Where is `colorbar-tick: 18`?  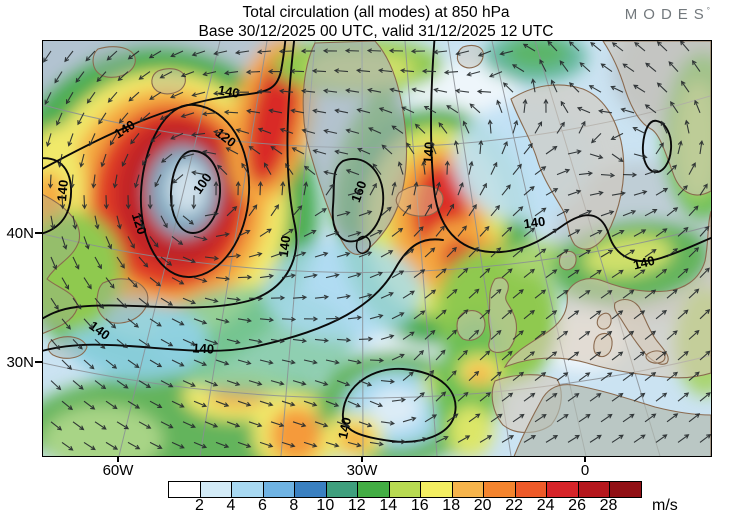
colorbar-tick: 18 is located at coordinates (451, 505).